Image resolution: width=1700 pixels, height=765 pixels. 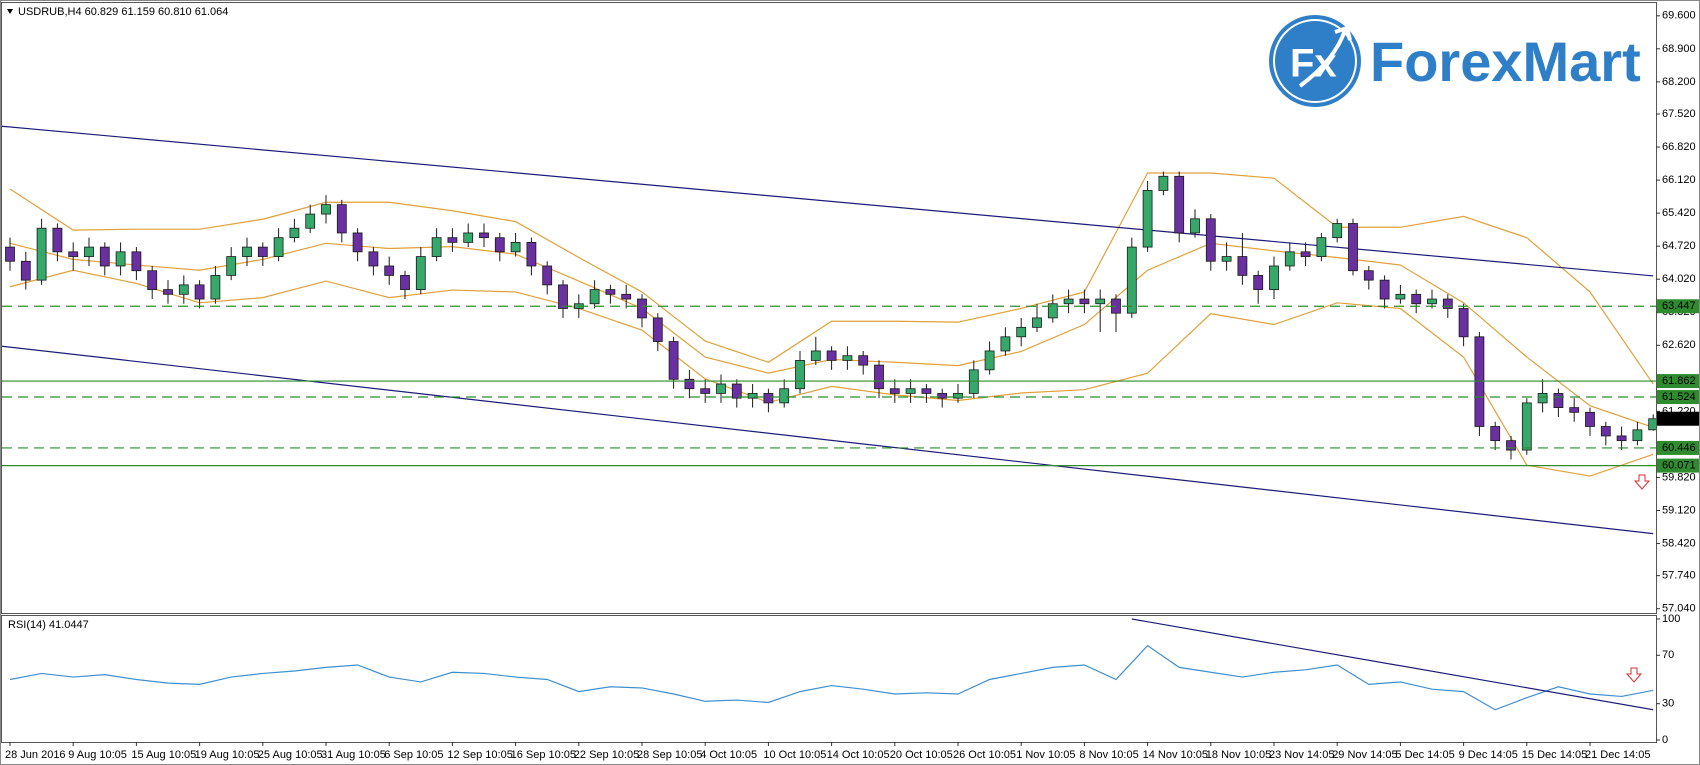 I want to click on x-tick-label: 28 Sep 10:05, so click(x=669, y=755).